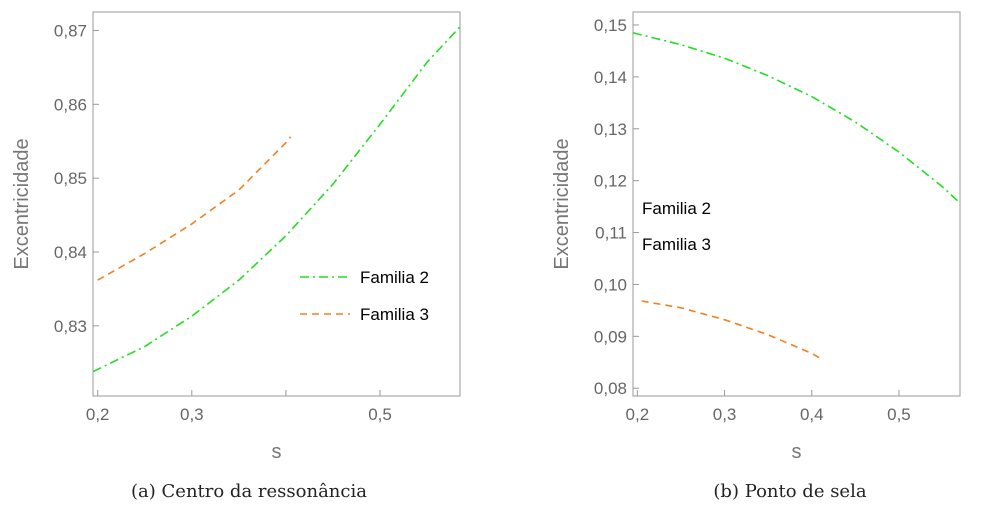 The width and height of the screenshot is (987, 509). Describe the element at coordinates (611, 233) in the screenshot. I see `y-tick-label: 0,11` at that location.